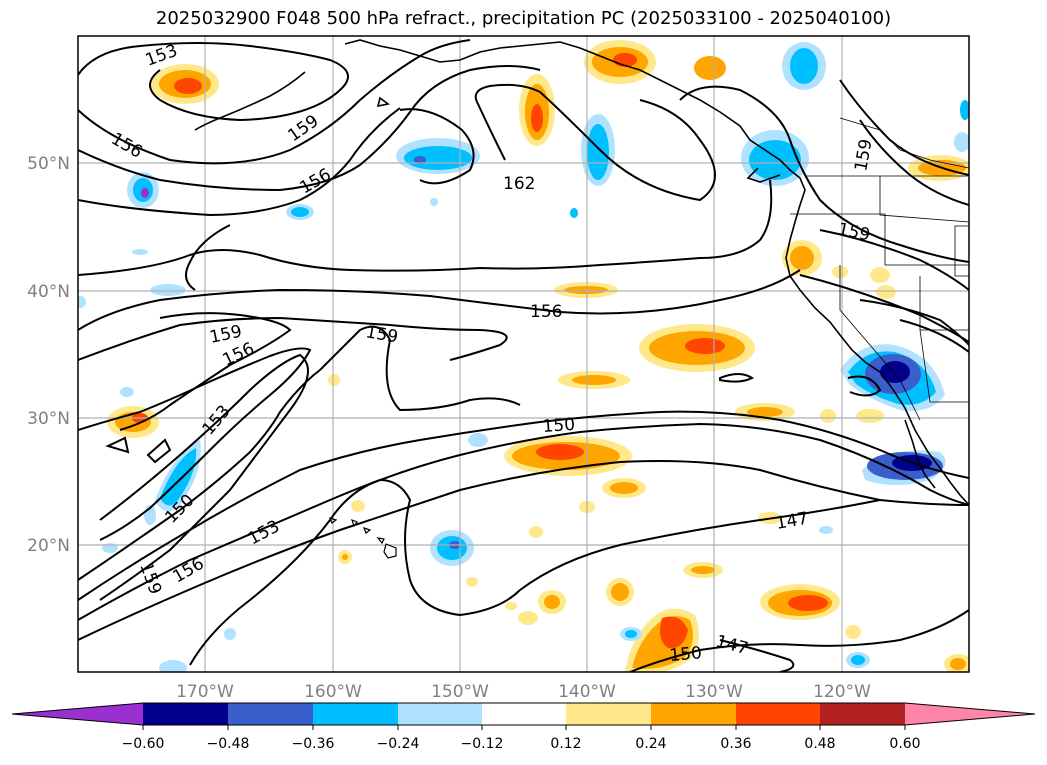 This screenshot has width=1047, height=765. Describe the element at coordinates (842, 692) in the screenshot. I see `lon-label: 120°W` at that location.